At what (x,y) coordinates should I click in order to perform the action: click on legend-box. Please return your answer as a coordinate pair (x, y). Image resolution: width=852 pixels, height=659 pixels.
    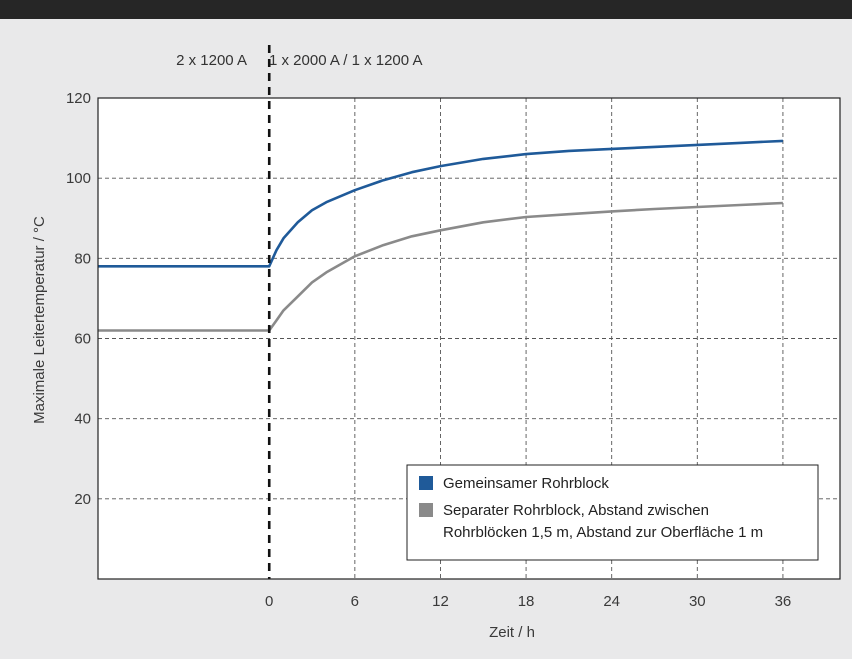
    Looking at the image, I should click on (612, 512).